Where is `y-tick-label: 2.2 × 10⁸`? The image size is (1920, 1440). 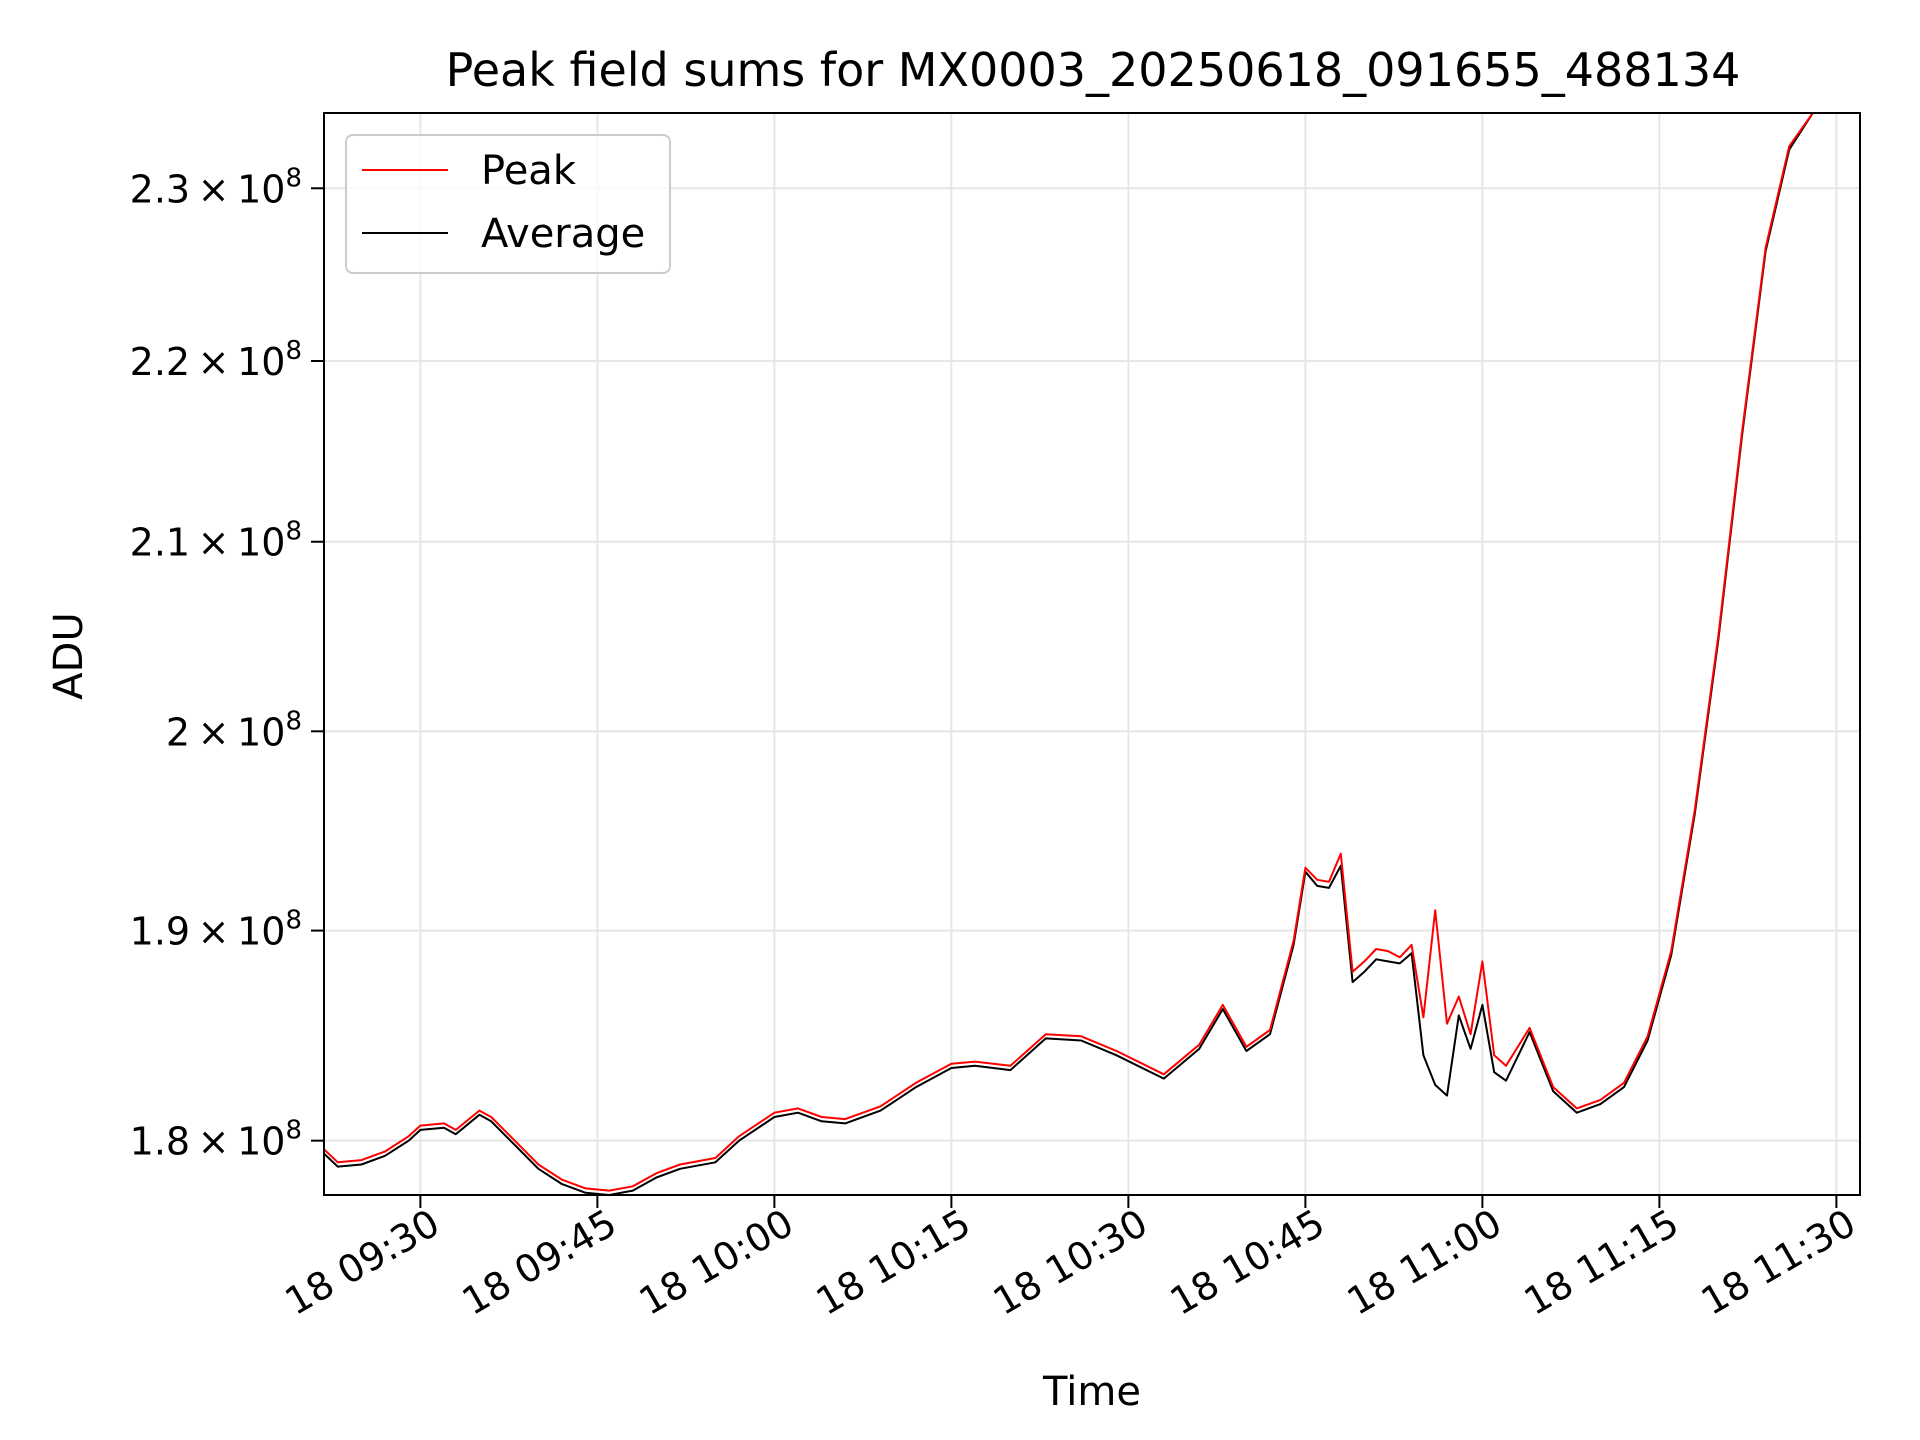
y-tick-label: 2.2 × 10⁸ is located at coordinates (216, 360).